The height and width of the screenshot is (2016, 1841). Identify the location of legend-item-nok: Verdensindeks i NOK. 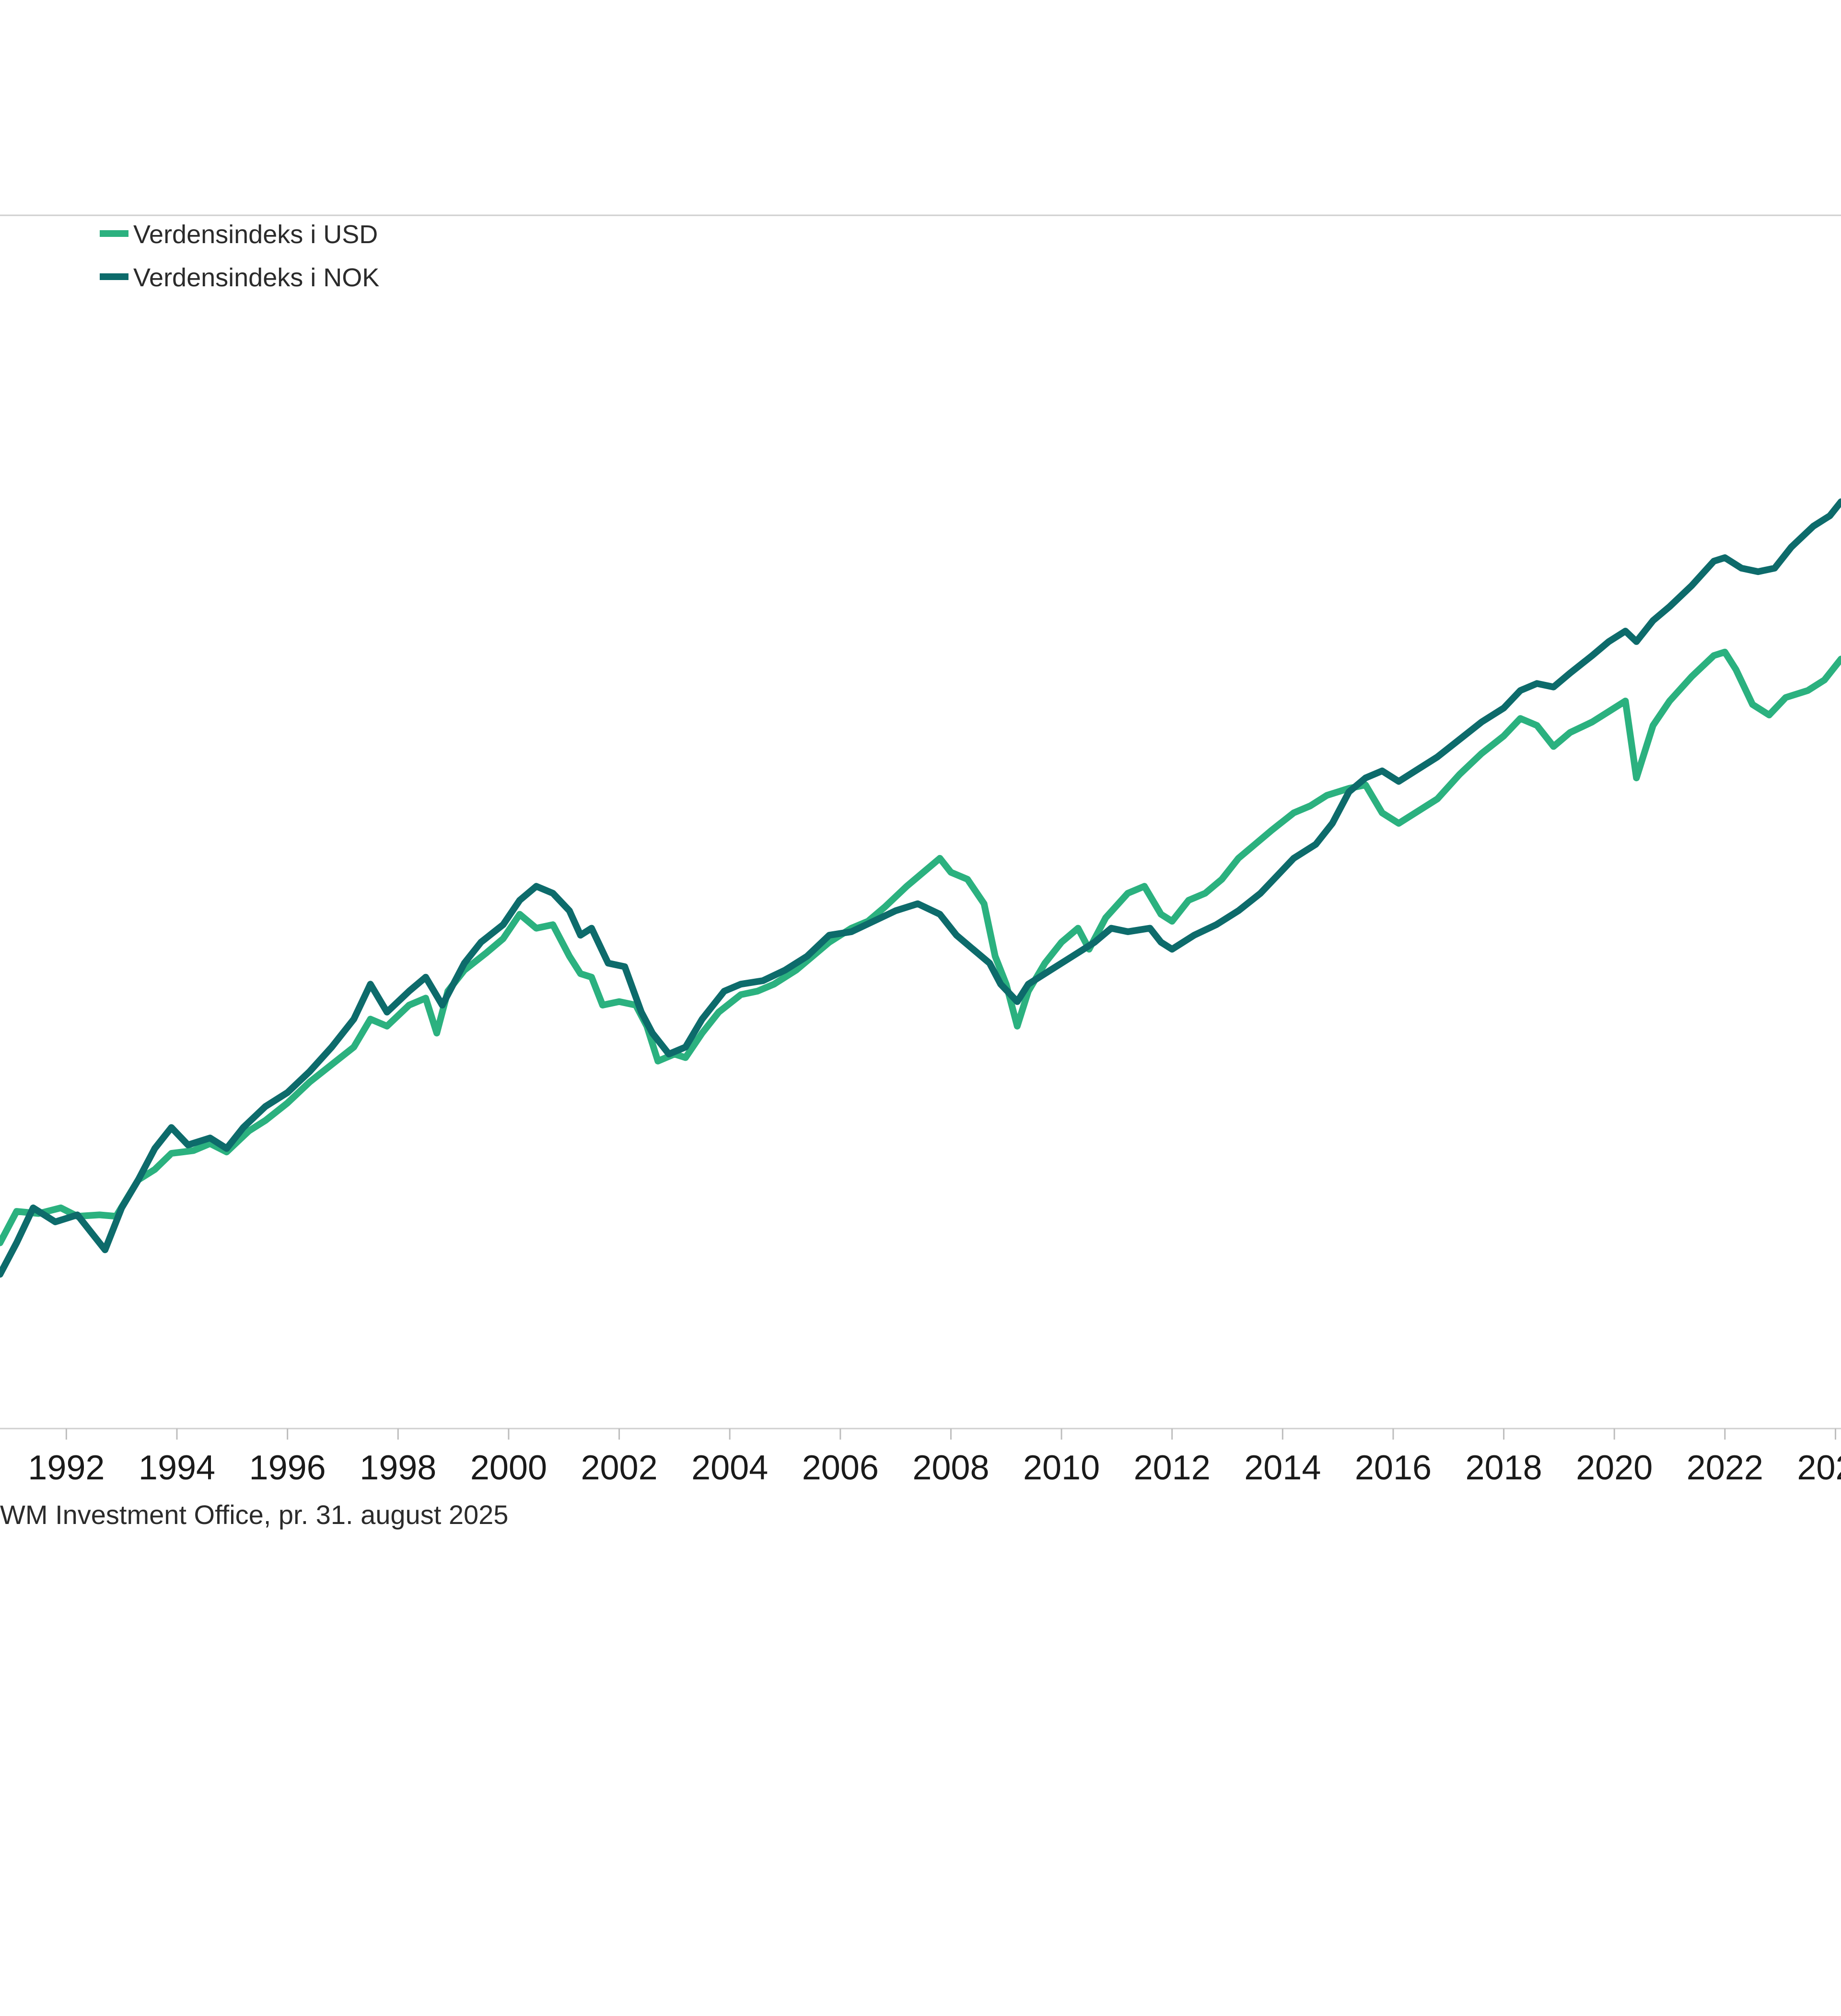
(239, 277).